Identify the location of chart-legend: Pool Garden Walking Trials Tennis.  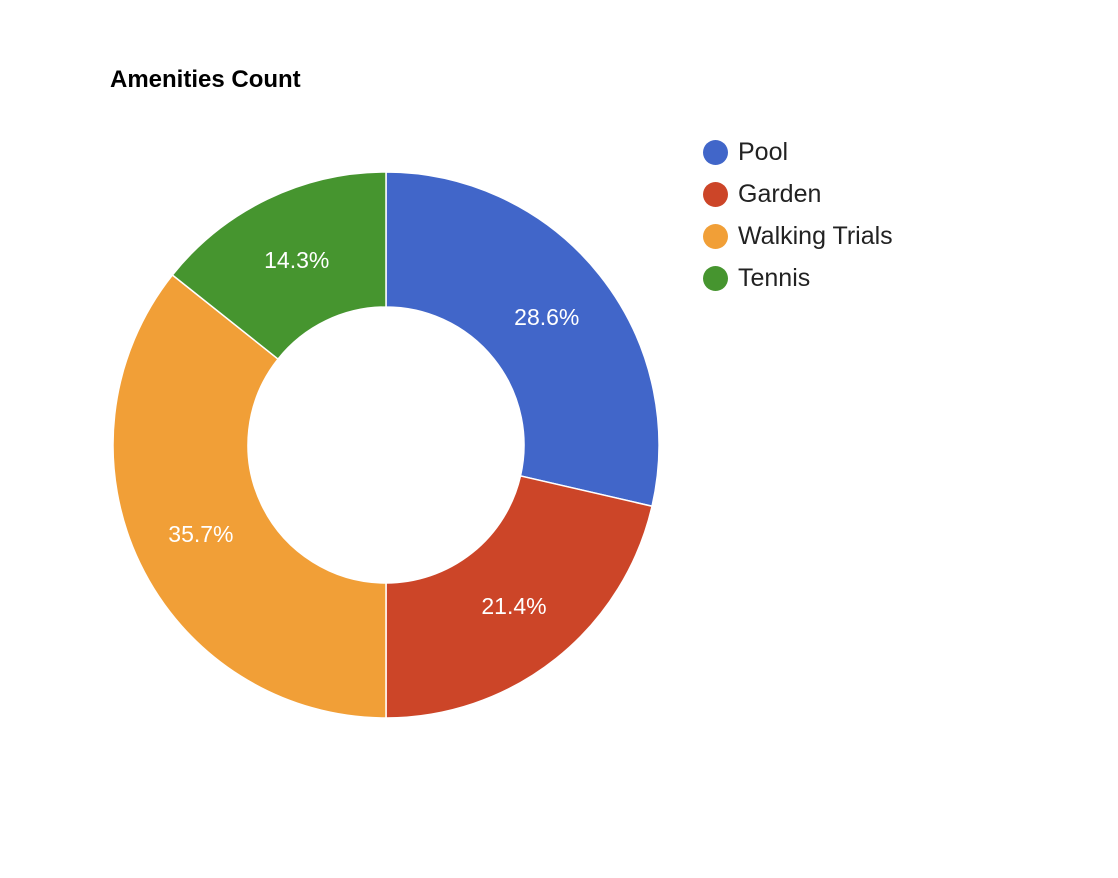
(798, 215).